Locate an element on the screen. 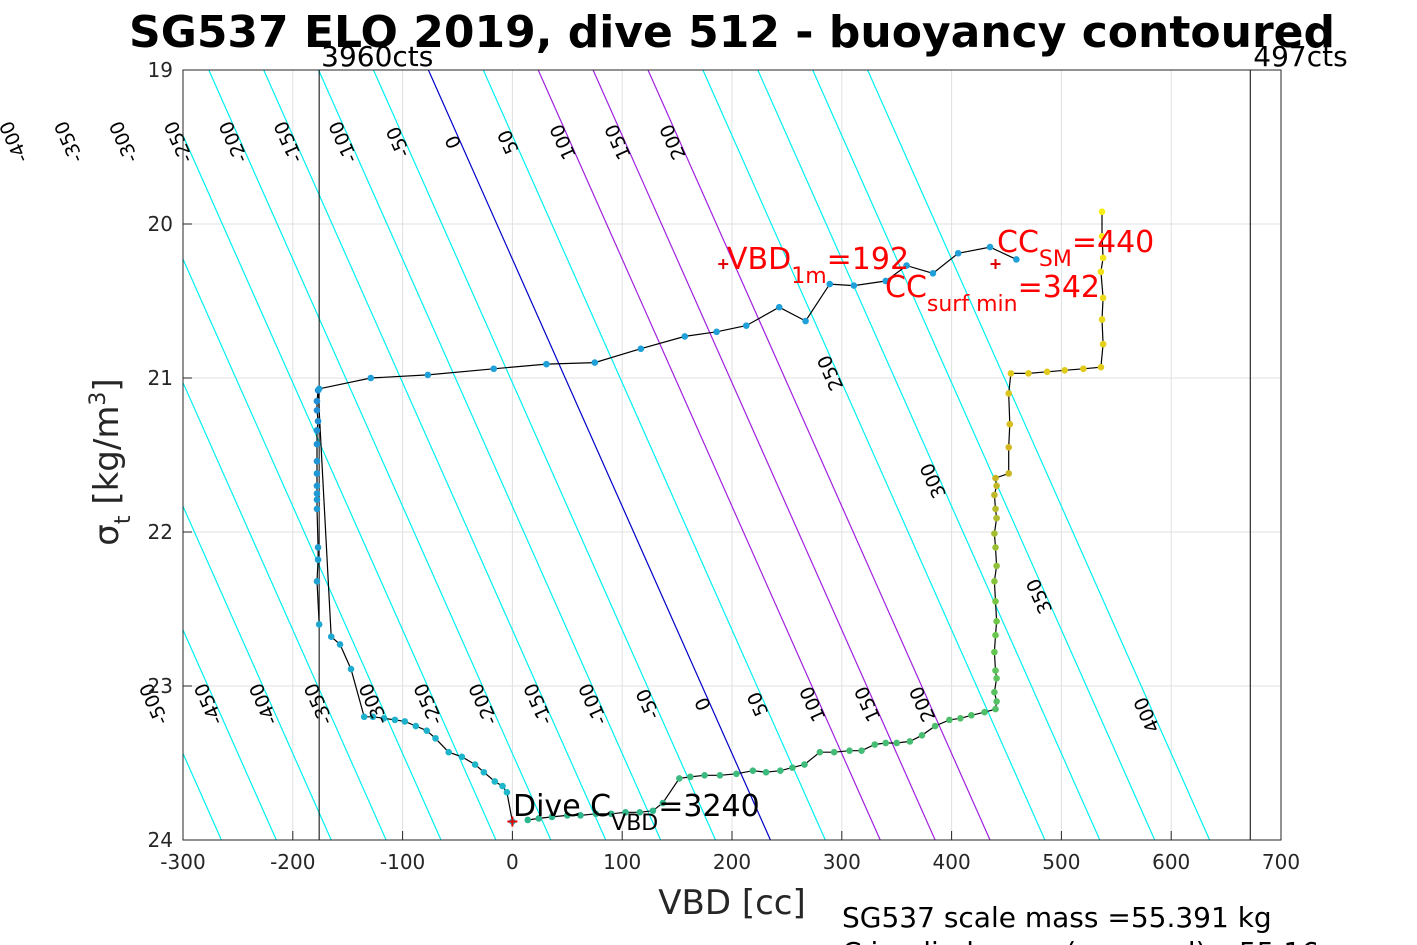 The image size is (1417, 945). contour-label: 300 is located at coordinates (933, 480).